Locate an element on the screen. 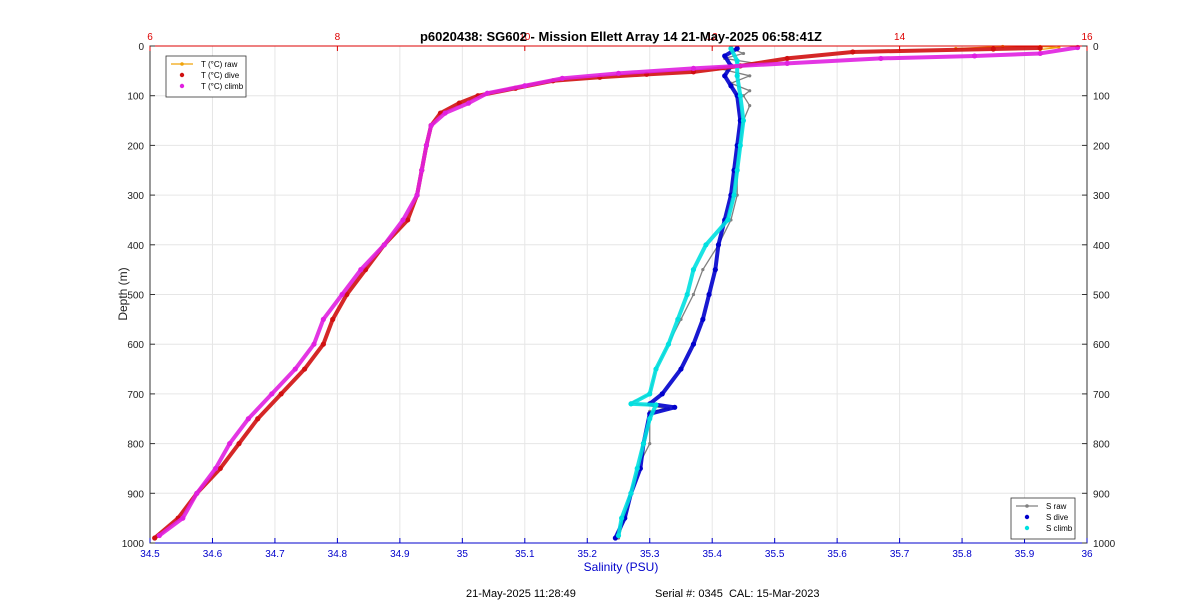 The width and height of the screenshot is (1200, 611). legend-label: T (°C) raw is located at coordinates (219, 64).